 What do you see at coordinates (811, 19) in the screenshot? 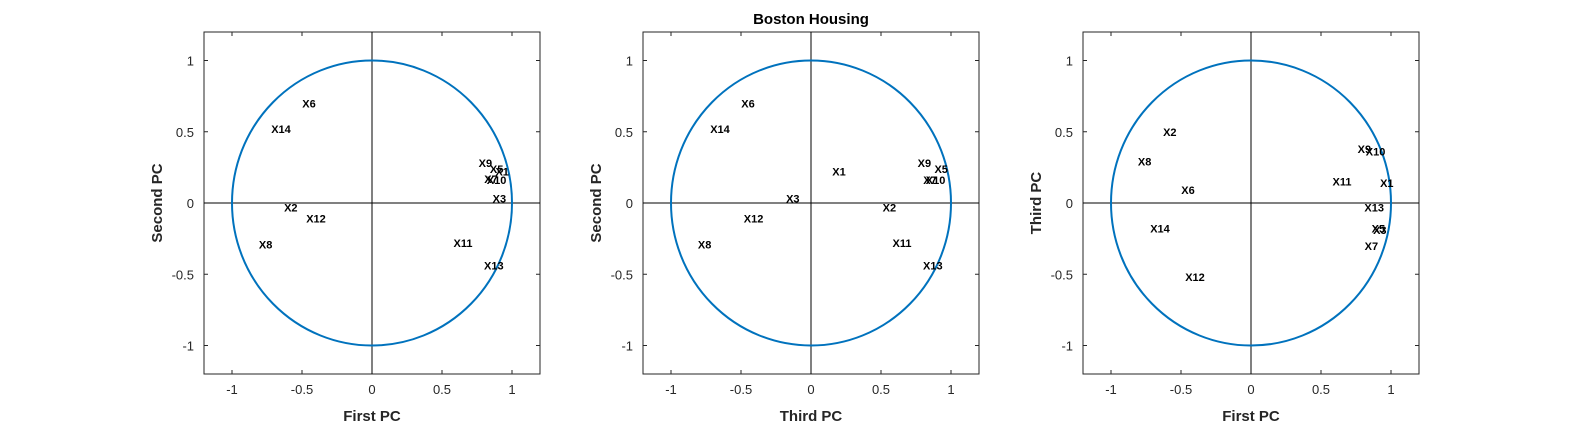
I see `figure-title: Boston Housing` at bounding box center [811, 19].